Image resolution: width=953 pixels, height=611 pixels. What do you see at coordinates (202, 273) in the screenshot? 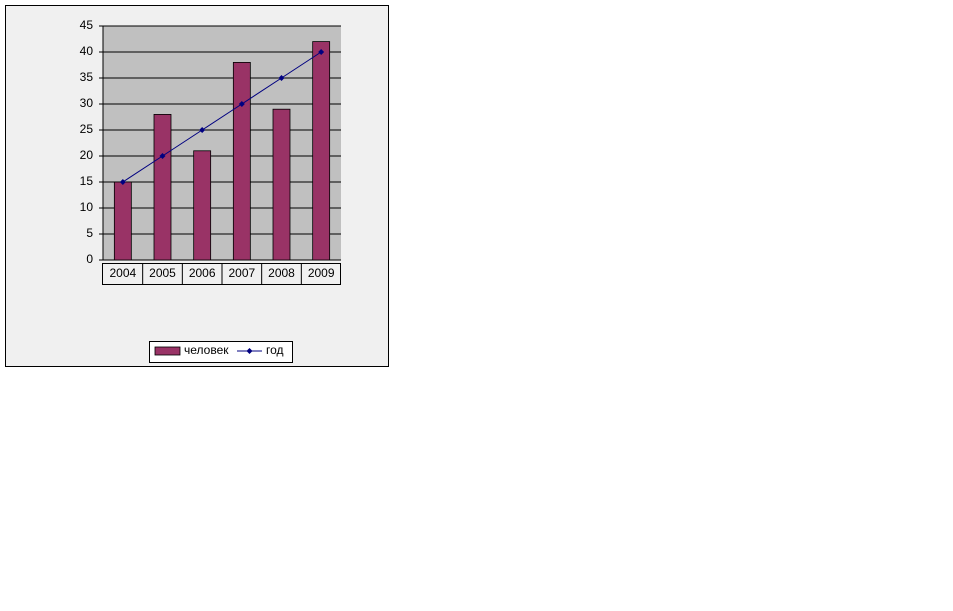
I see `x-tick-label: 2006` at bounding box center [202, 273].